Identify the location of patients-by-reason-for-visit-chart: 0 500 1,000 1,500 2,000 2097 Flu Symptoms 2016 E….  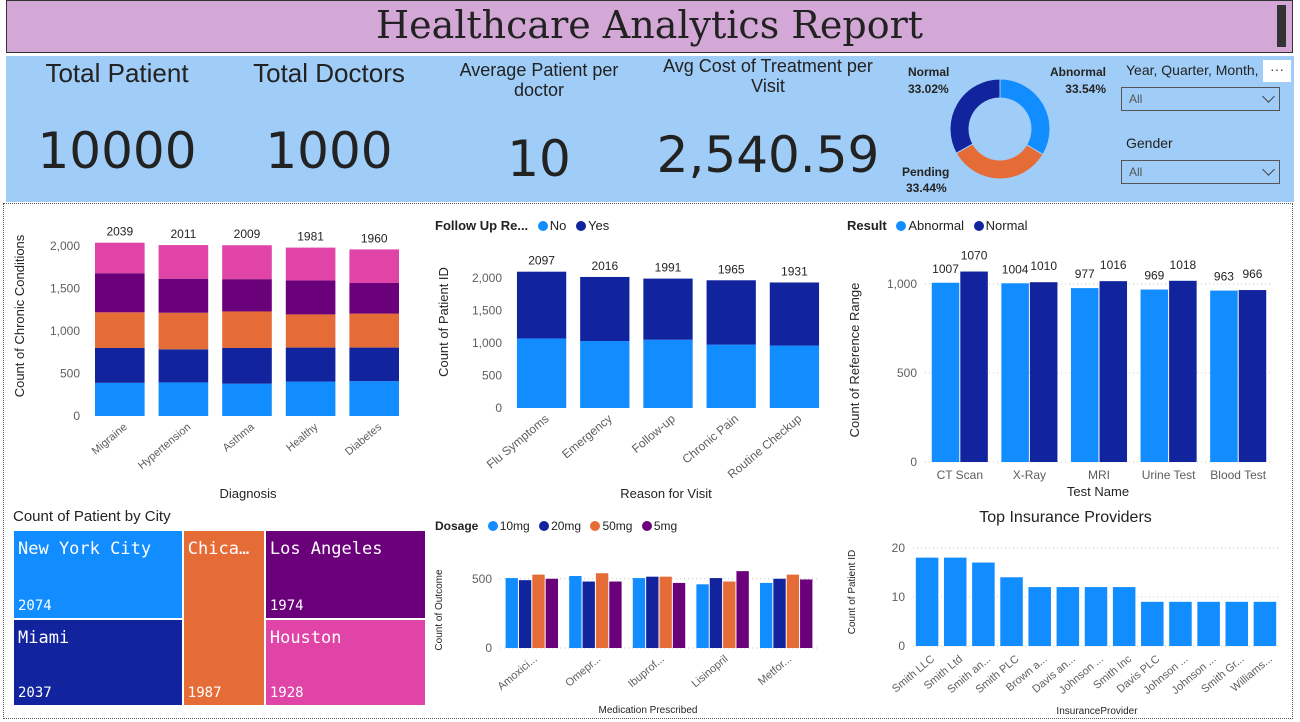
(632, 373).